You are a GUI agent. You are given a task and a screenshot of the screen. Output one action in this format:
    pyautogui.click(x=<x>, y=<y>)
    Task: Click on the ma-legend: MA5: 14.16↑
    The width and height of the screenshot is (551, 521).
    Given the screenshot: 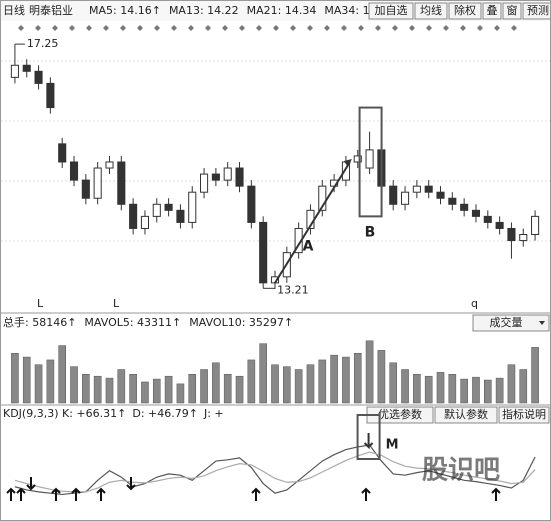 What is the action you would take?
    pyautogui.click(x=125, y=10)
    